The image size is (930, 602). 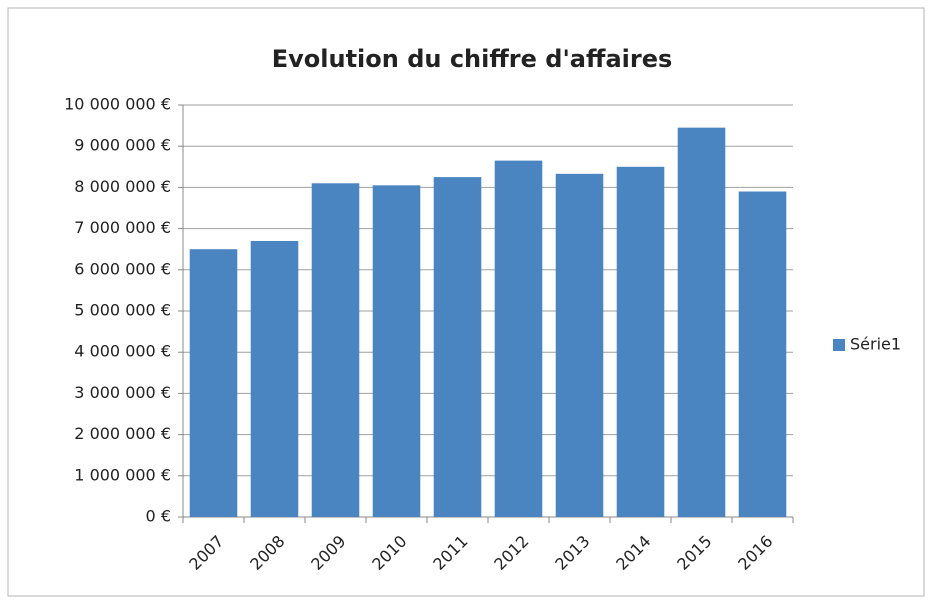 I want to click on legend-label: Série1, so click(x=875, y=344).